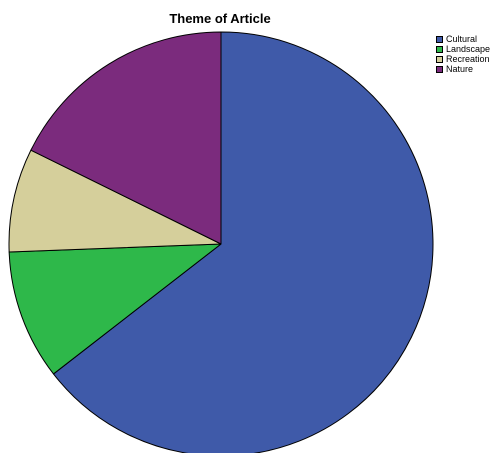 The image size is (498, 453). I want to click on legend-item-landscape: Landscape, so click(463, 49).